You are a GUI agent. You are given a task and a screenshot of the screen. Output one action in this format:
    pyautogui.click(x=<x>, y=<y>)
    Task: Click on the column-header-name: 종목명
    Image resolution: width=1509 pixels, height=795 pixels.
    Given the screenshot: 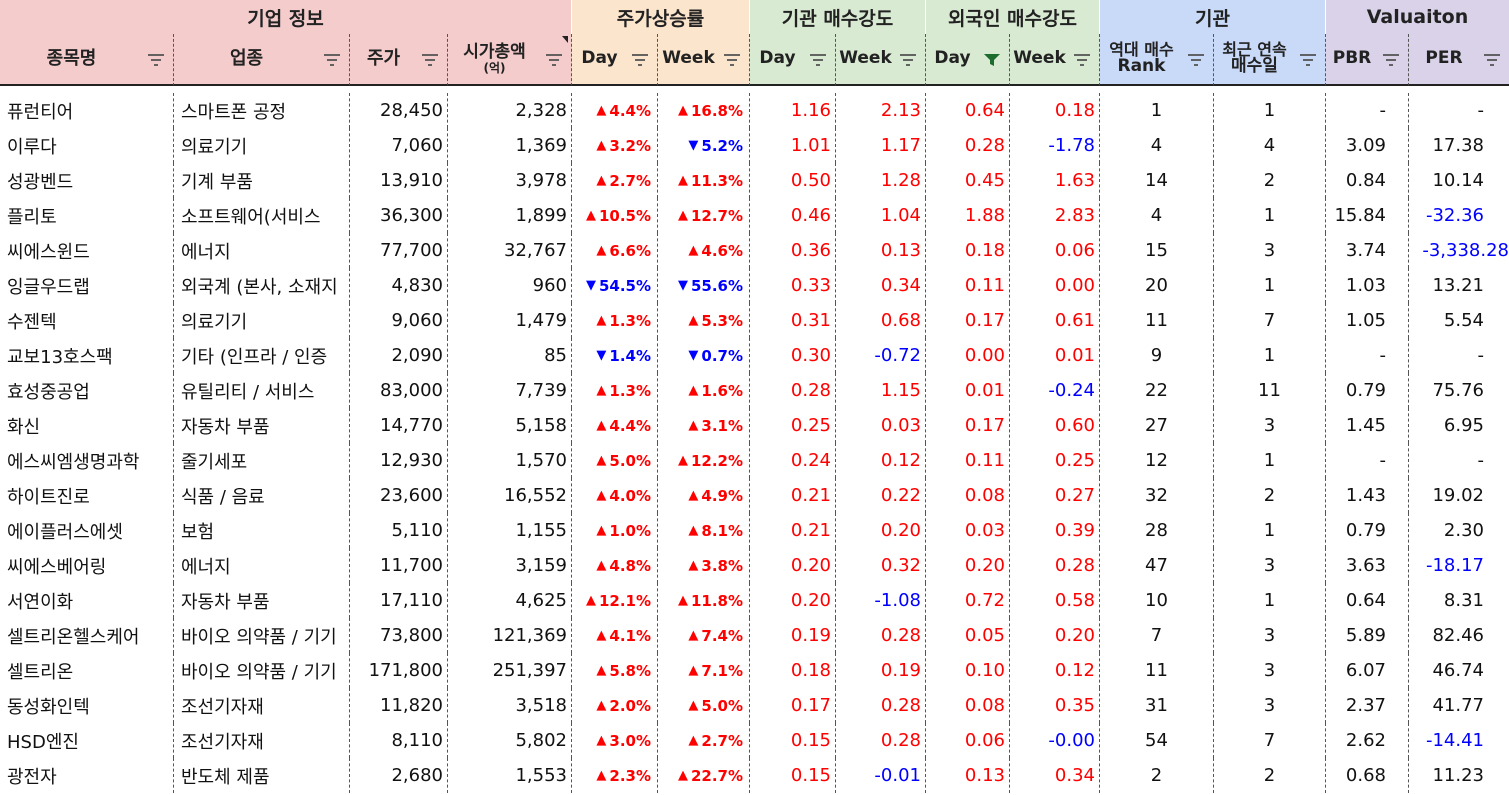 What is the action you would take?
    pyautogui.click(x=87, y=60)
    